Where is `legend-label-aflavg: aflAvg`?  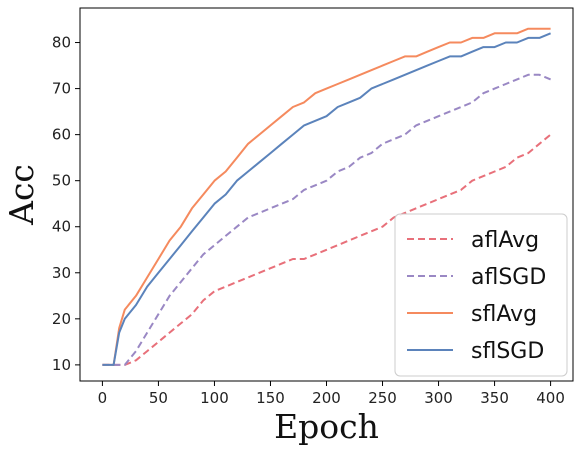 legend-label-aflavg: aflAvg is located at coordinates (505, 240).